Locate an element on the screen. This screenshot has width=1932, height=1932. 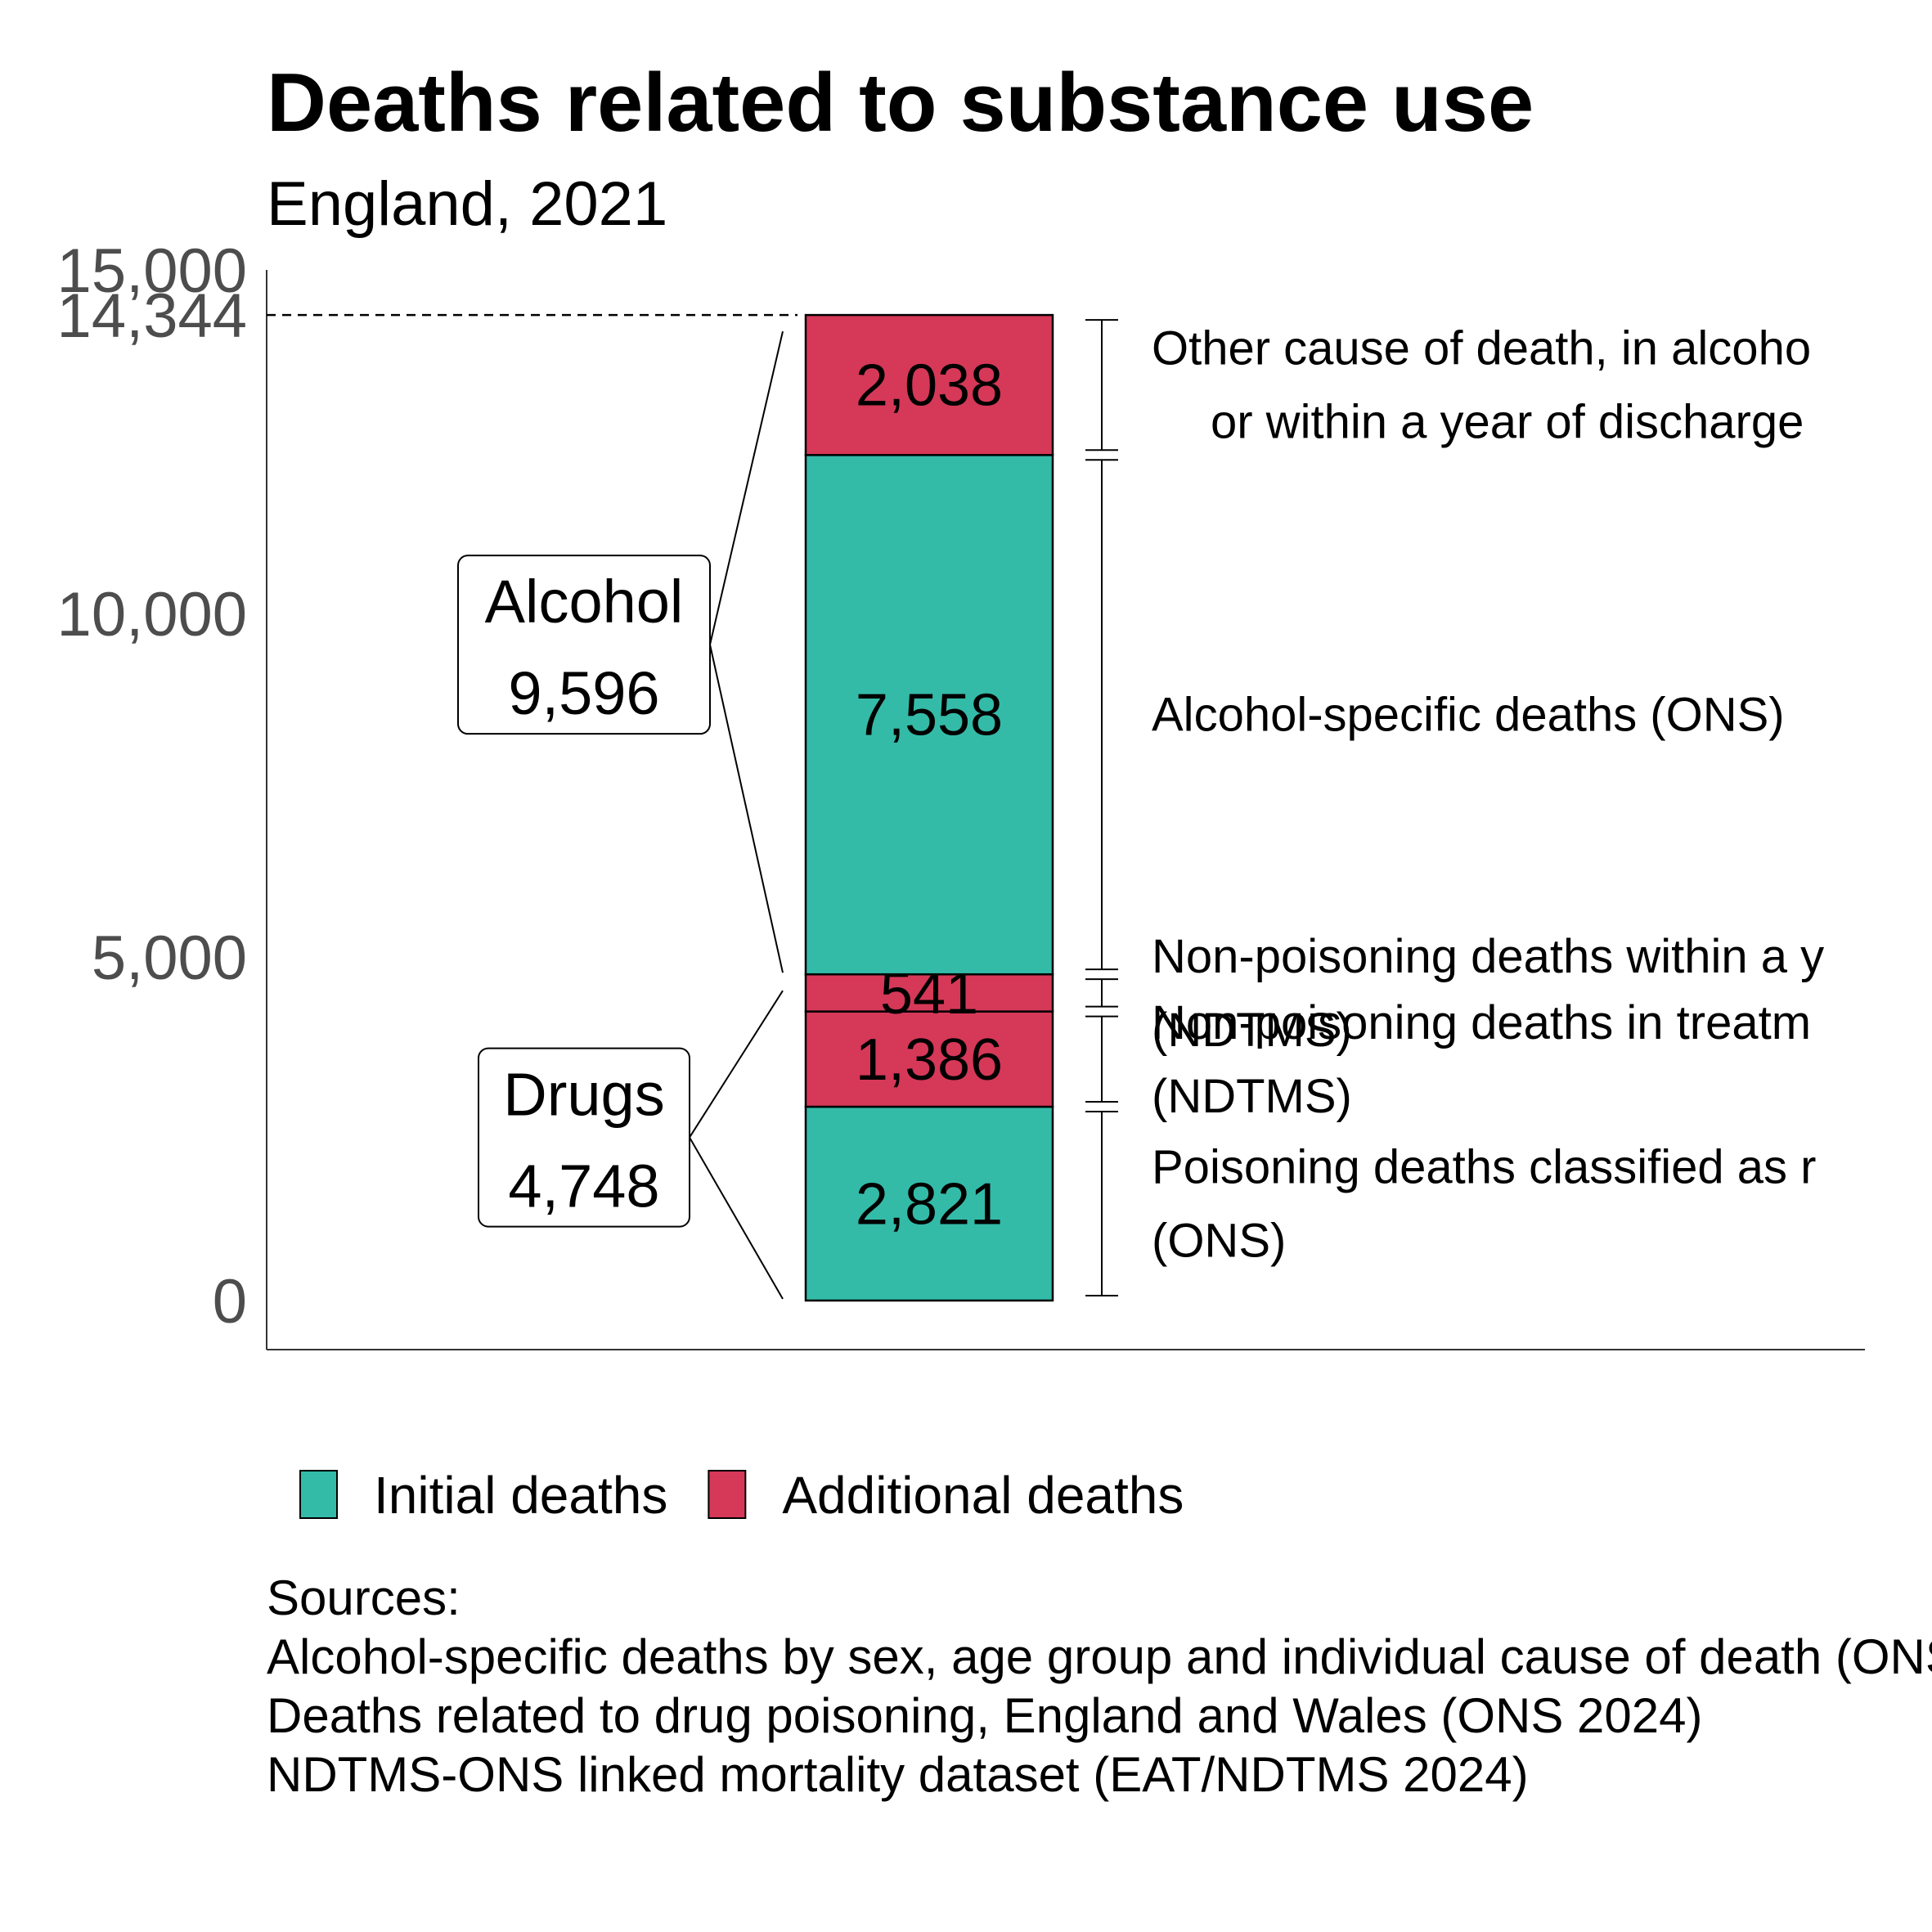
total-tick-label: 14,344 is located at coordinates (152, 316).